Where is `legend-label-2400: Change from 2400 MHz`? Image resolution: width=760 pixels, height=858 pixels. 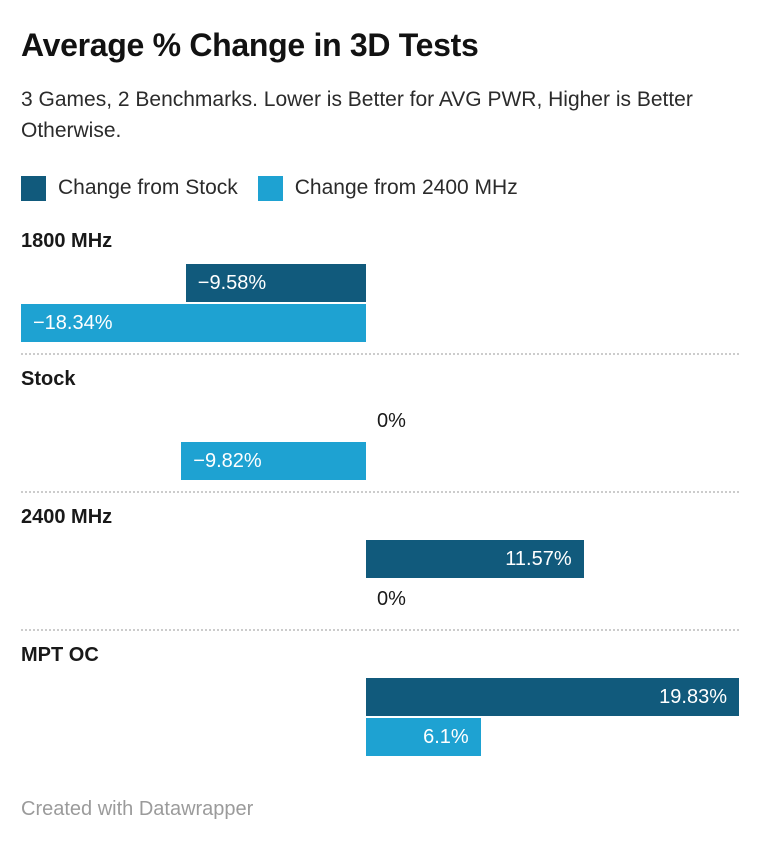
legend-label-2400: Change from 2400 MHz is located at coordinates (406, 187).